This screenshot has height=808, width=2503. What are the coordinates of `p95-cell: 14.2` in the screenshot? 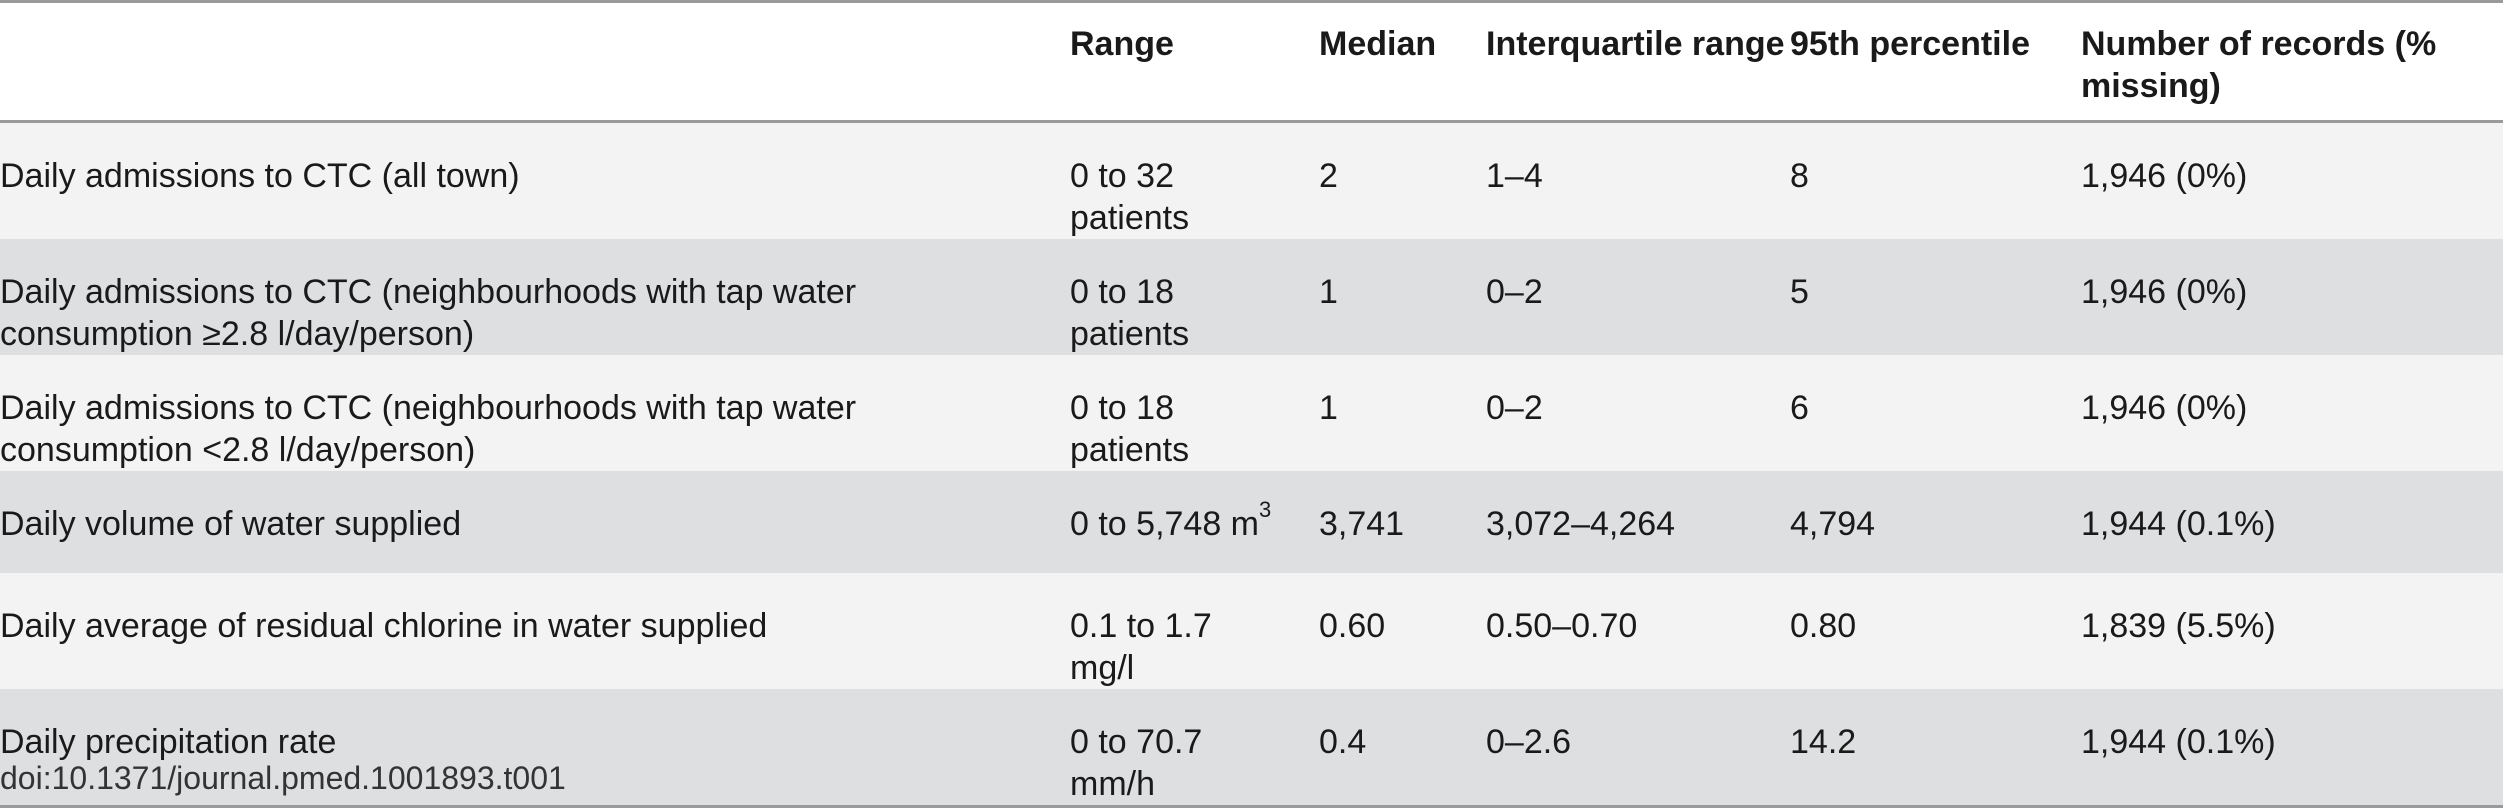 It's located at (1823, 742).